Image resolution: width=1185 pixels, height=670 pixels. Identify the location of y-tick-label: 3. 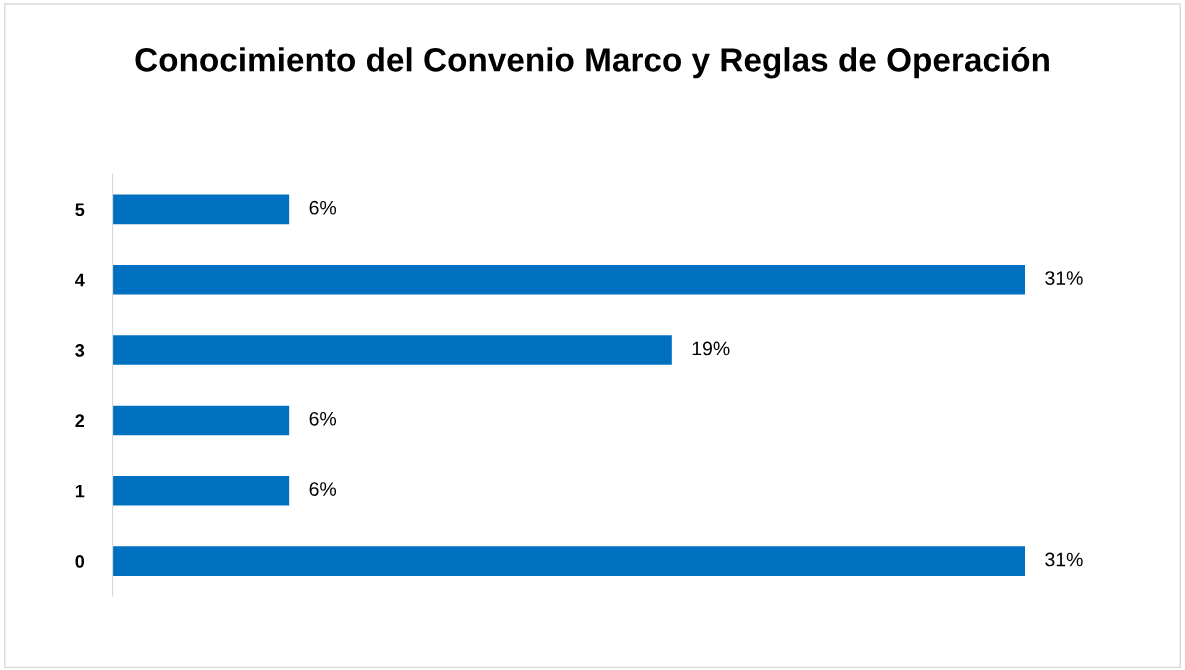
(80, 350).